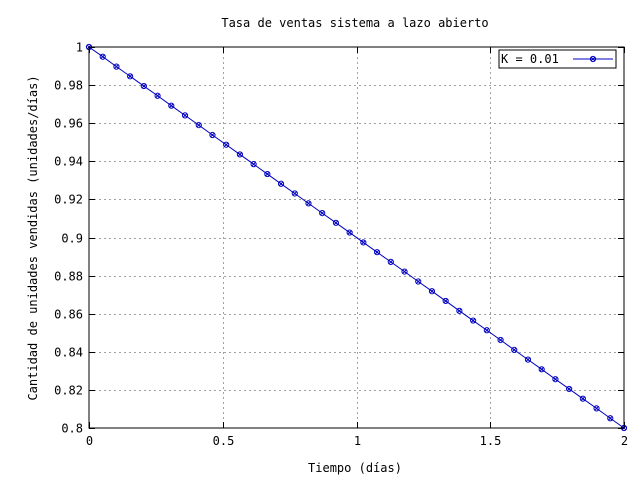 The width and height of the screenshot is (640, 480). Describe the element at coordinates (68, 315) in the screenshot. I see `y-tick-label: 0.86` at that location.